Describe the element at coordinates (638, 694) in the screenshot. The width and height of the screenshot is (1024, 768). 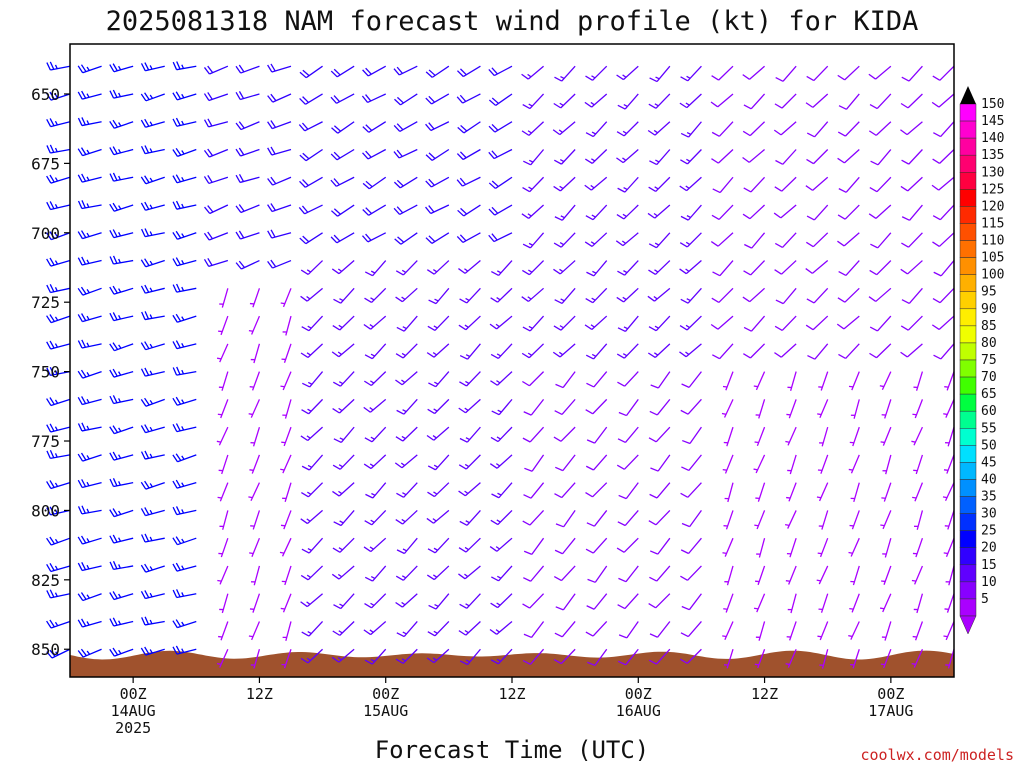
I see `x-tick-label: 00Z` at that location.